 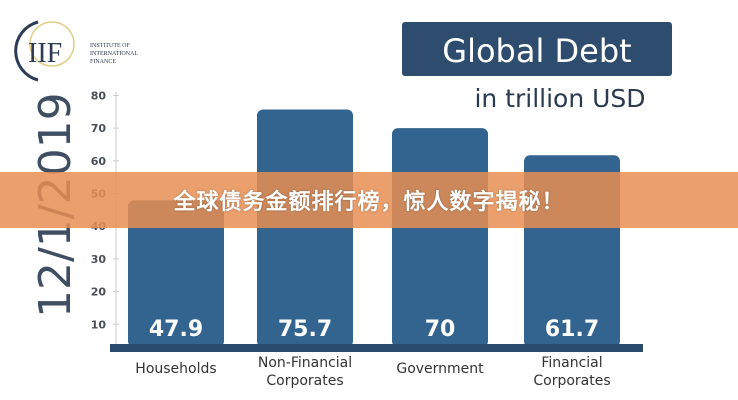 I want to click on y-tick-label: 60, so click(x=99, y=161).